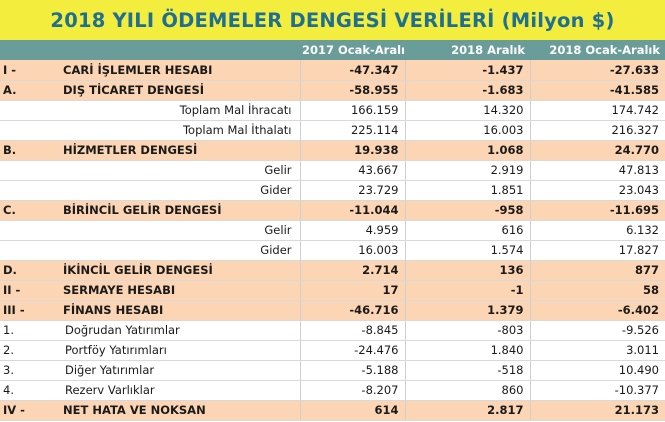  I want to click on value-2018-dec: 860, so click(467, 390).